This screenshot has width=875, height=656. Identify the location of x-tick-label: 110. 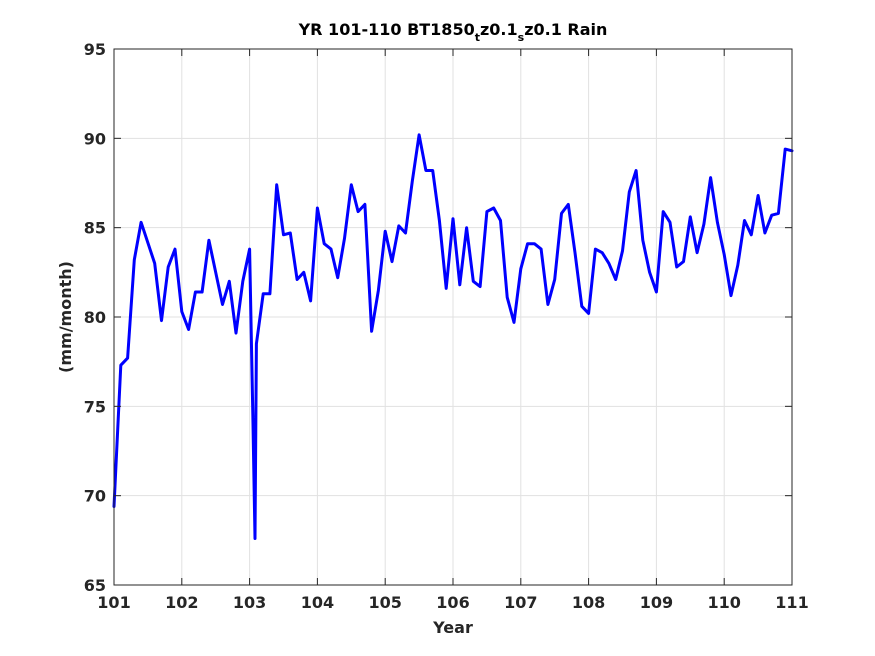
(723, 602).